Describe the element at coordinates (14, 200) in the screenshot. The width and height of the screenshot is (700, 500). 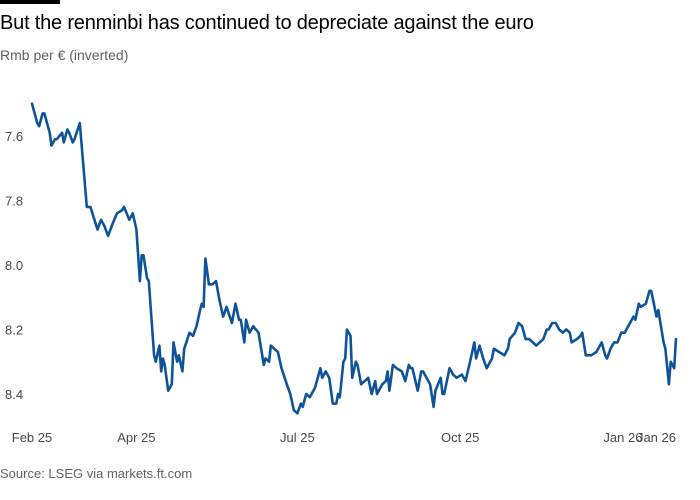
I see `y-tick-label: 7.8` at that location.